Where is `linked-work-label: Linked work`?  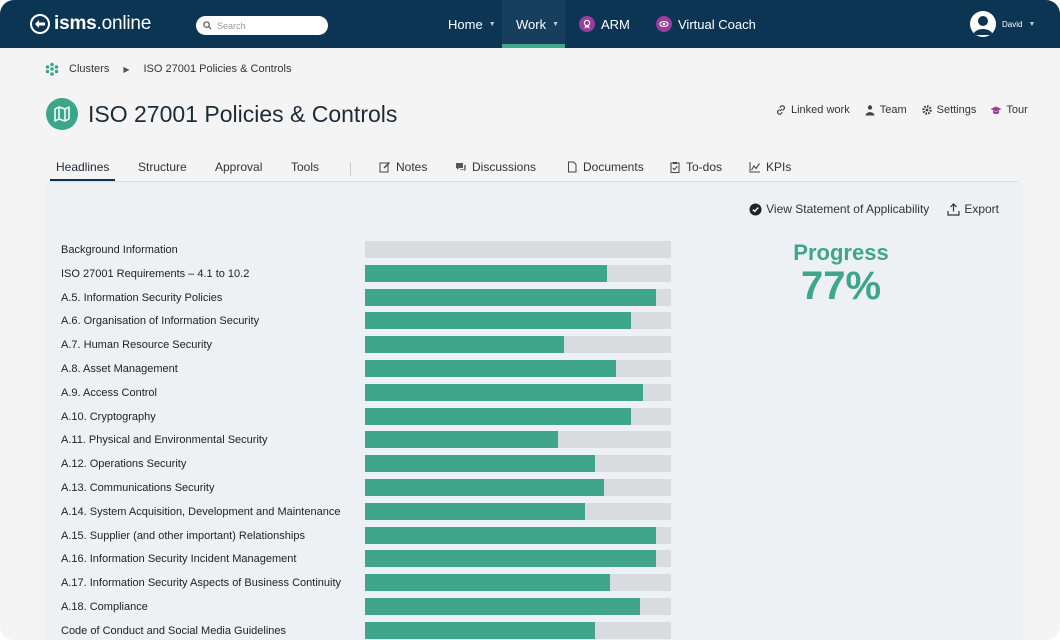 linked-work-label: Linked work is located at coordinates (820, 110).